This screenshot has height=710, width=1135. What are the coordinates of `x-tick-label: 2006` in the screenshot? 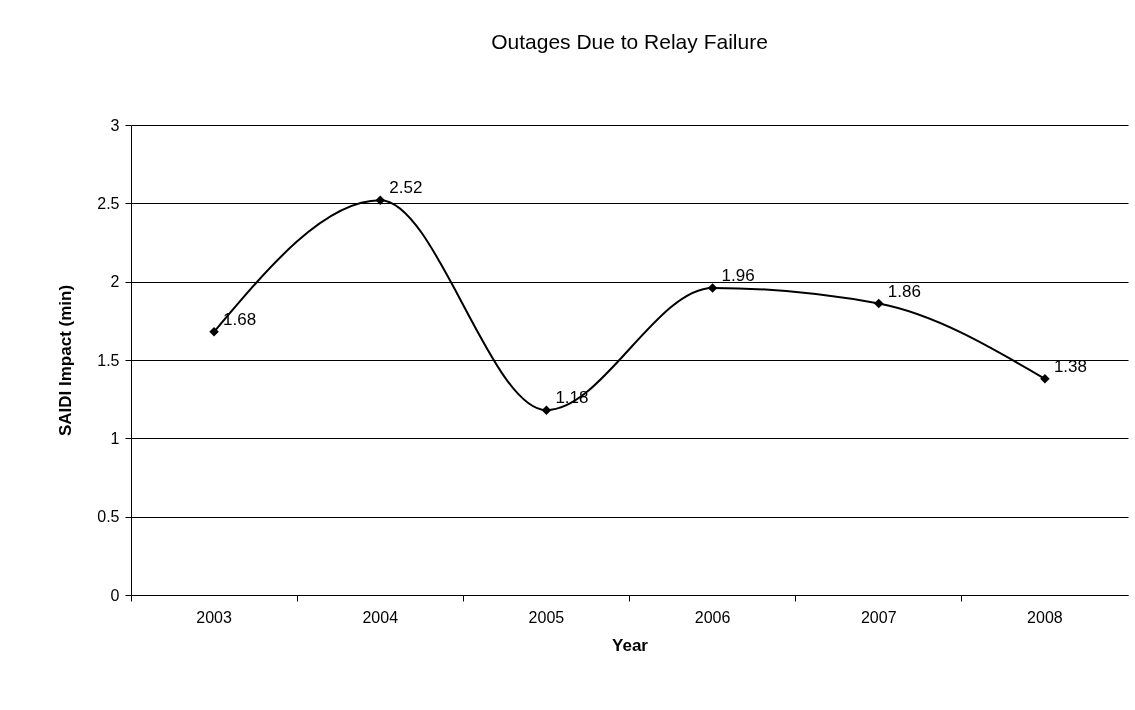 It's located at (712, 617).